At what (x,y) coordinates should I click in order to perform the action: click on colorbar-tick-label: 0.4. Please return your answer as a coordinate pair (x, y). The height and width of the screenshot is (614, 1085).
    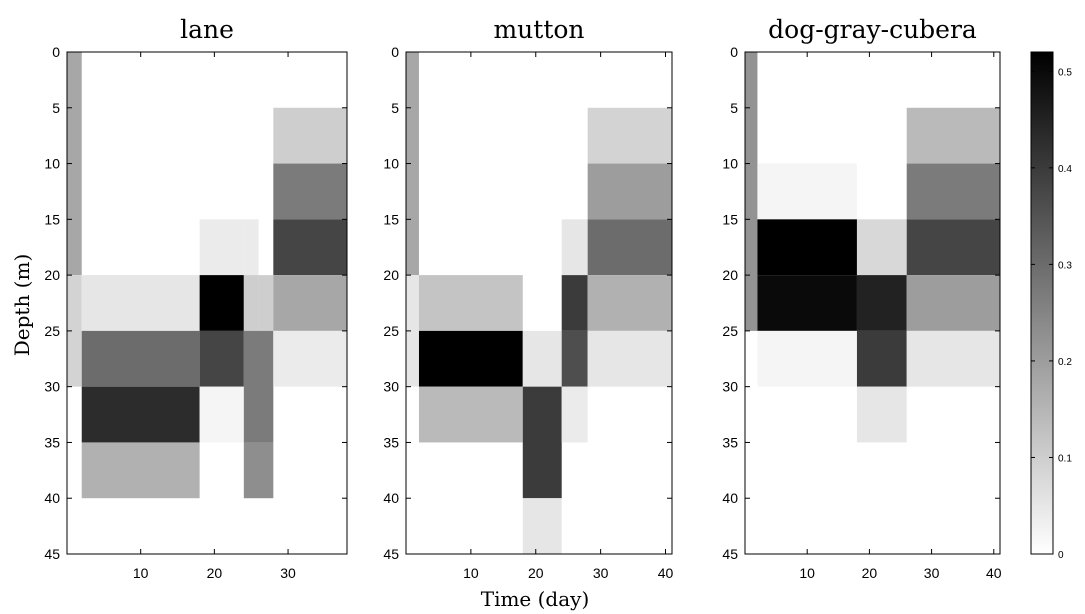
    Looking at the image, I should click on (1065, 169).